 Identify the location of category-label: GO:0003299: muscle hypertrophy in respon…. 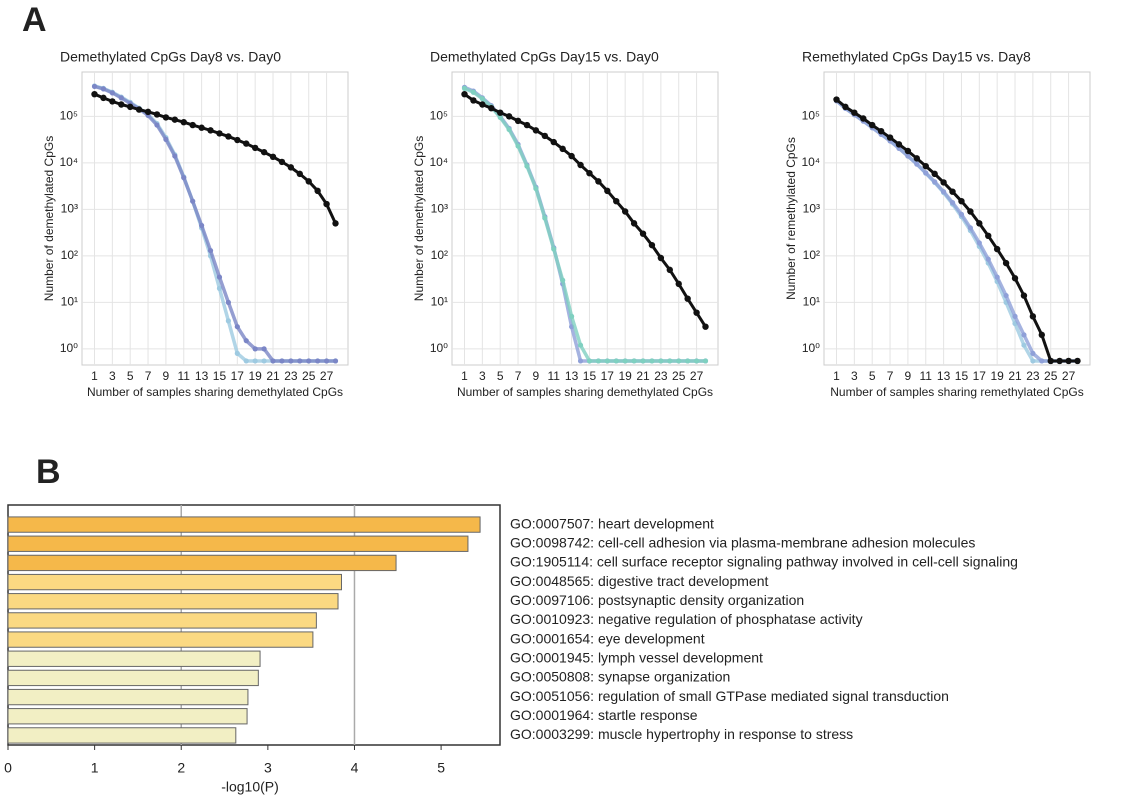
(681, 734).